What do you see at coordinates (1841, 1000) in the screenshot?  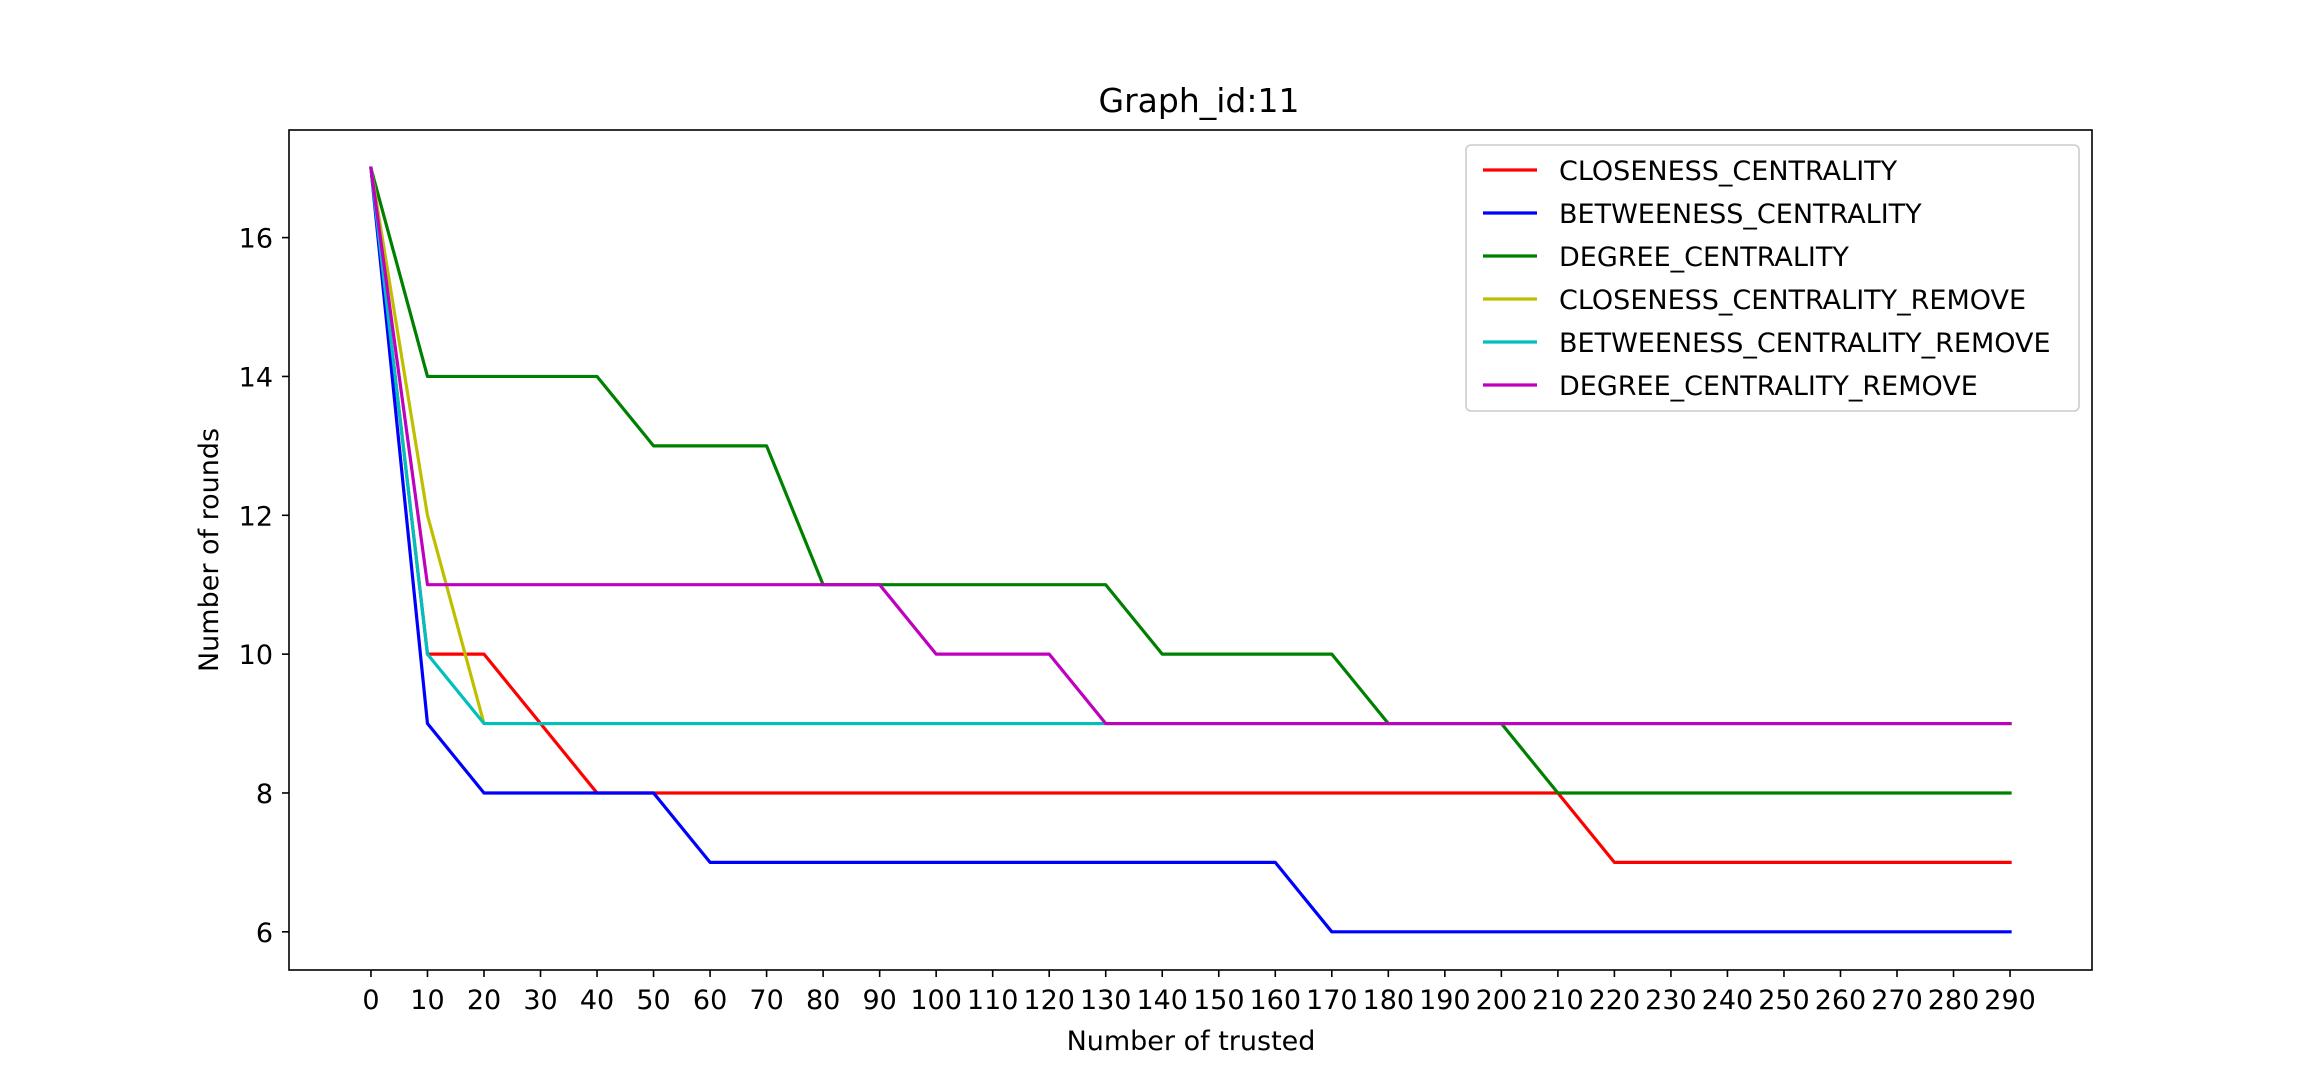 I see `x-tick-label: 260` at bounding box center [1841, 1000].